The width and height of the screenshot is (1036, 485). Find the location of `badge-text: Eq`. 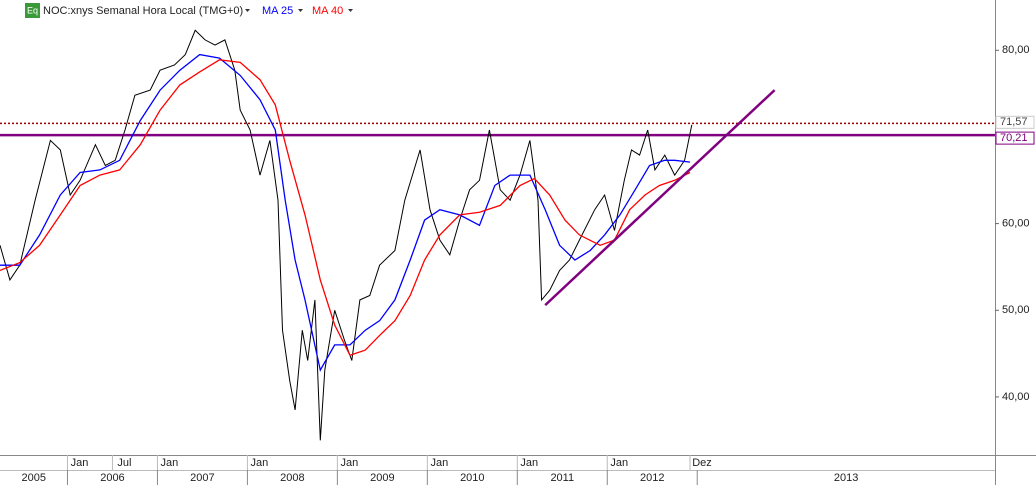

badge-text: Eq is located at coordinates (32, 10).